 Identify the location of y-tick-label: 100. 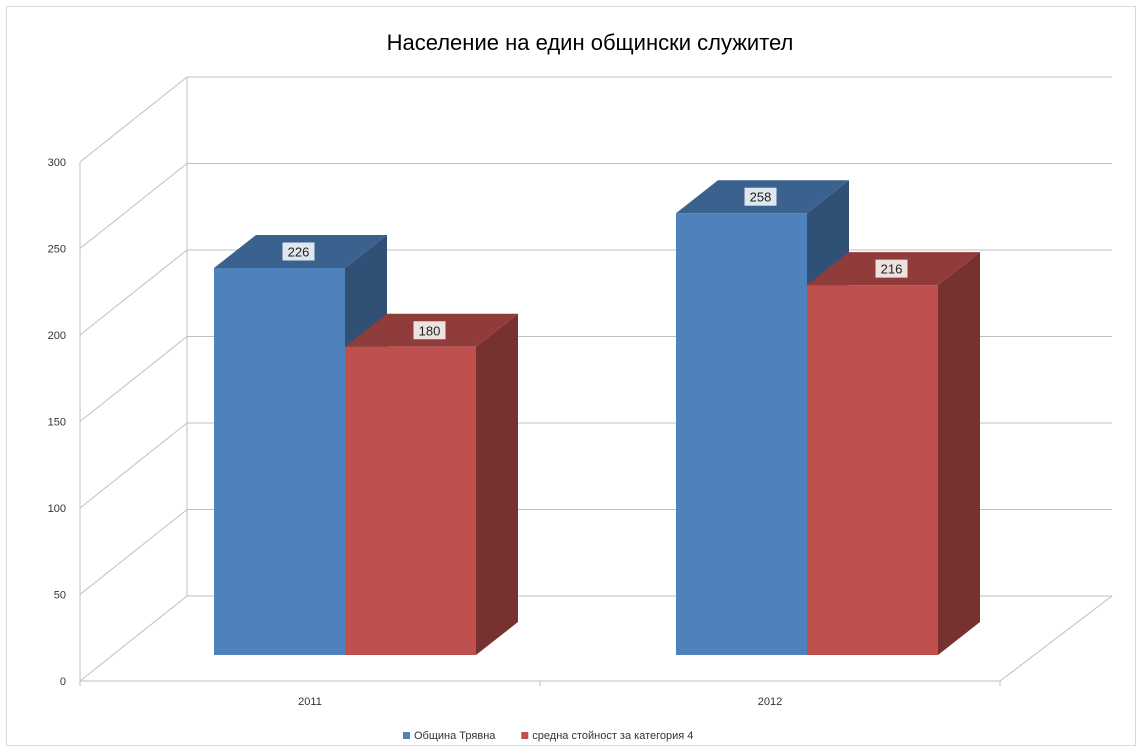
(57, 509).